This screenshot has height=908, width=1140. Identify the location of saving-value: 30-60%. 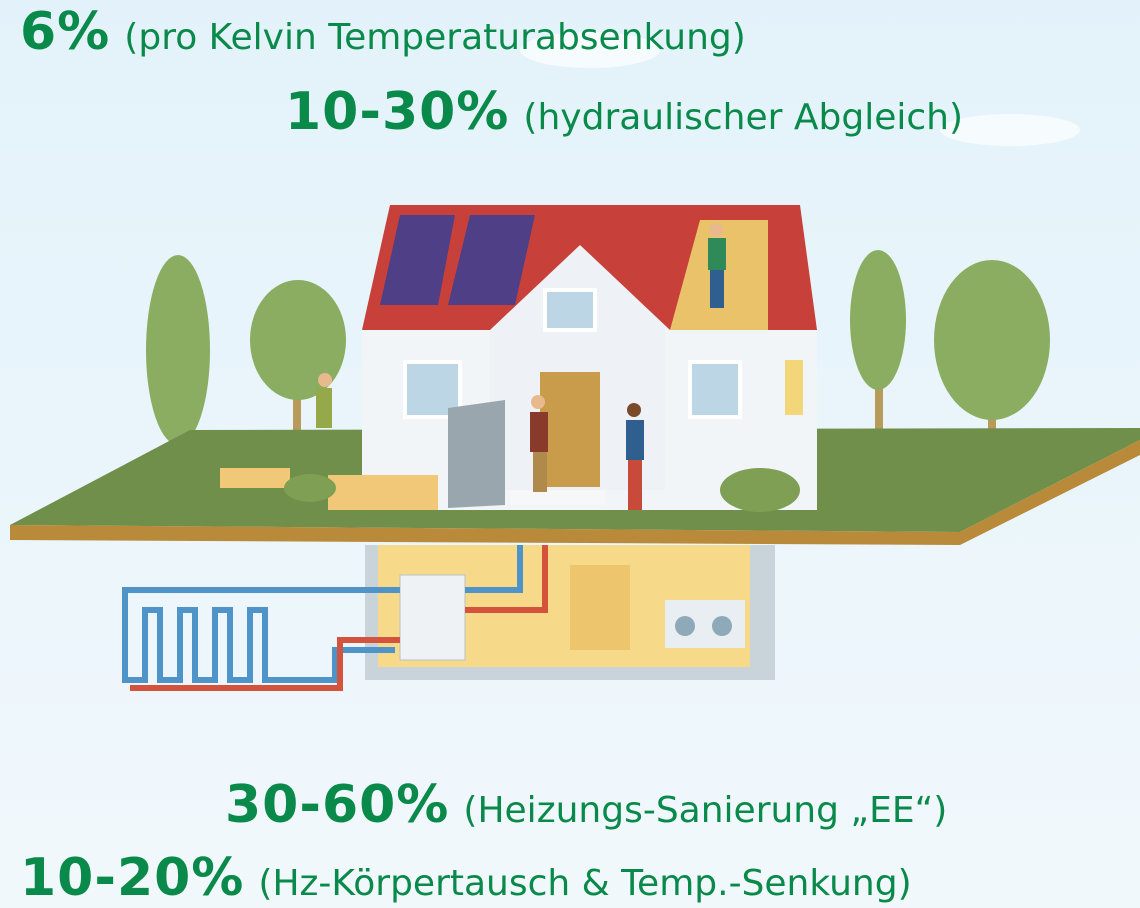
(337, 805).